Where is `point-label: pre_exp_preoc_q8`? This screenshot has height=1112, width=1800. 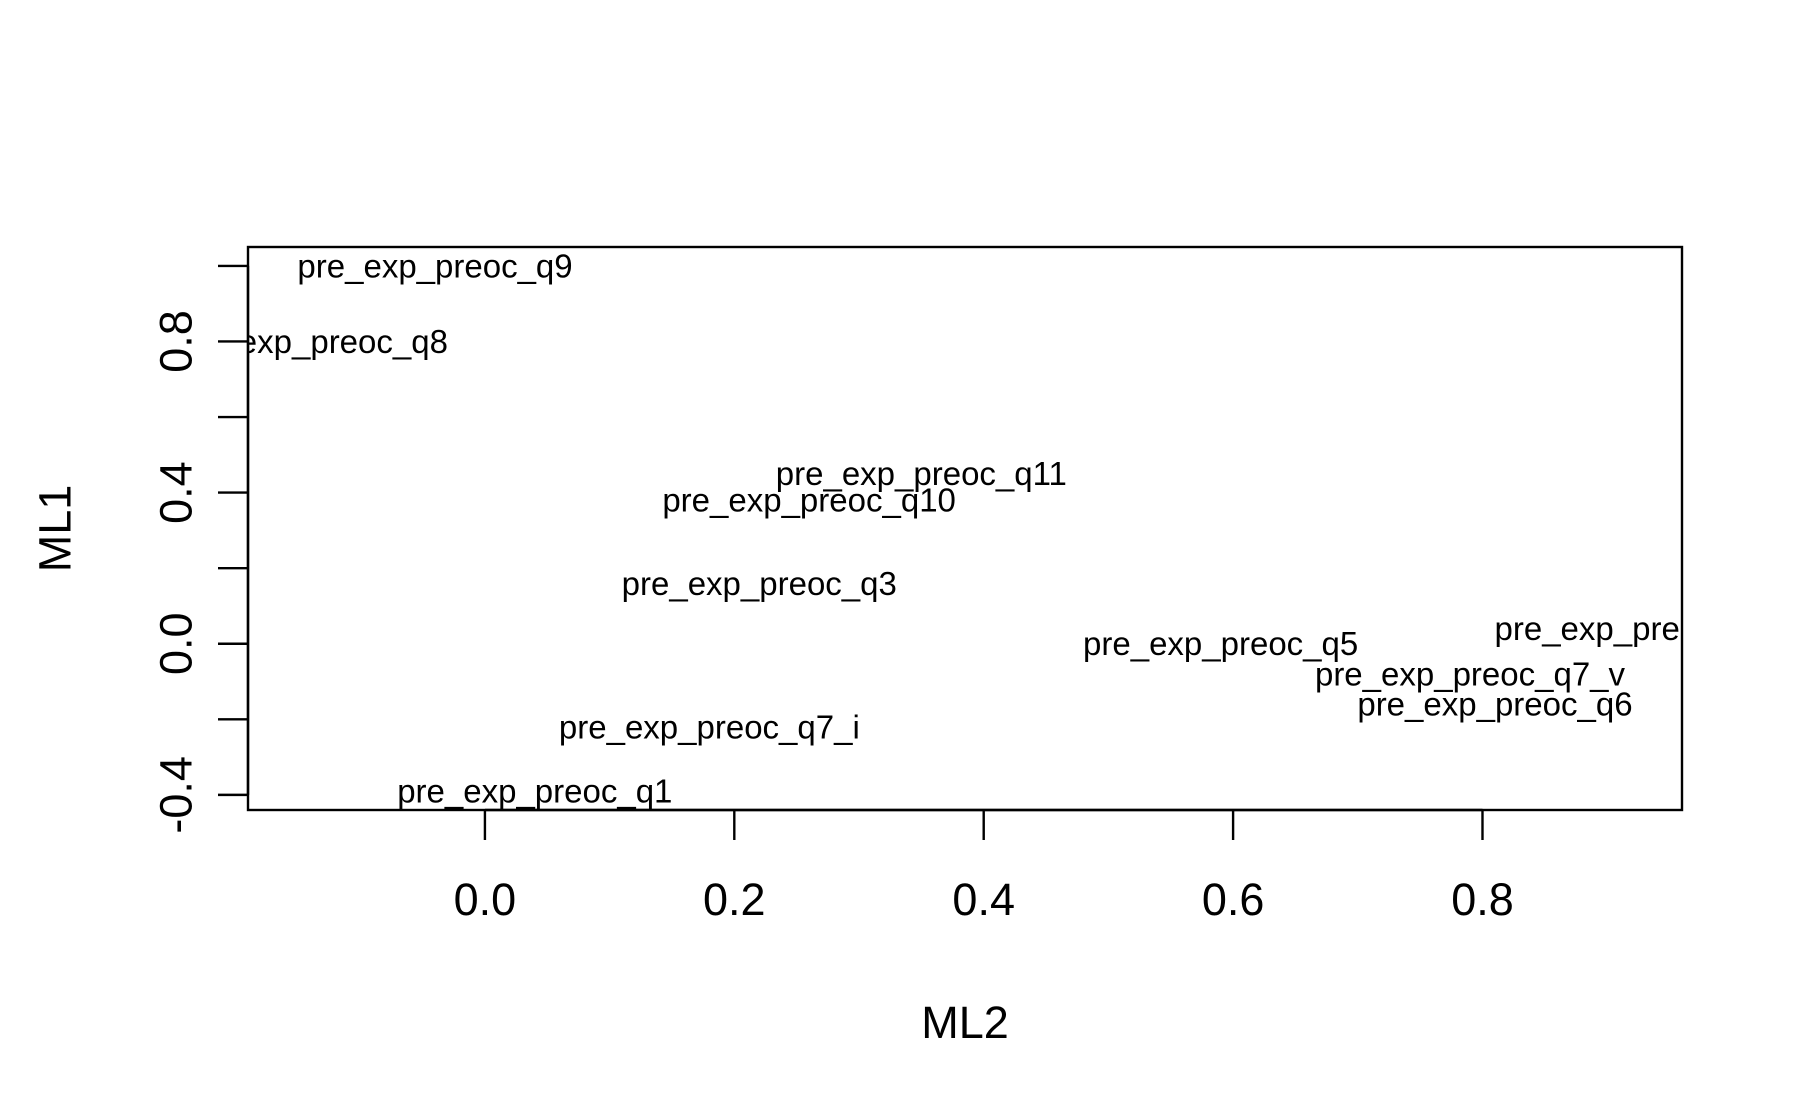
point-label: pre_exp_preoc_q8 is located at coordinates (310, 341).